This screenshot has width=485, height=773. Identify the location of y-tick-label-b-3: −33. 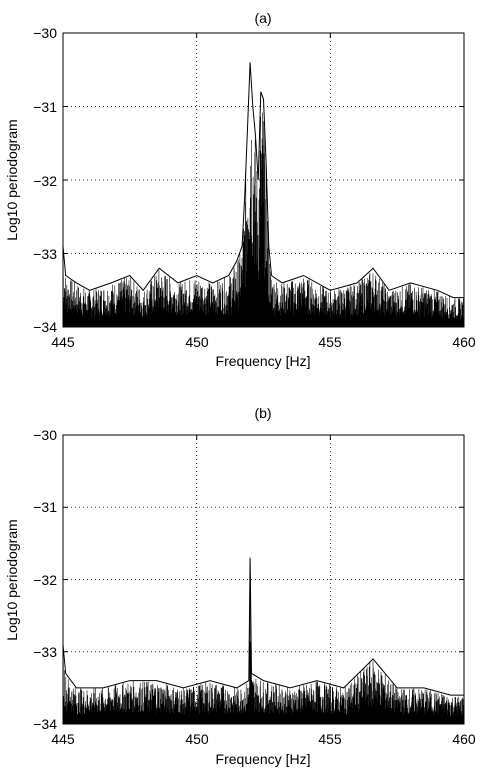
(45, 652).